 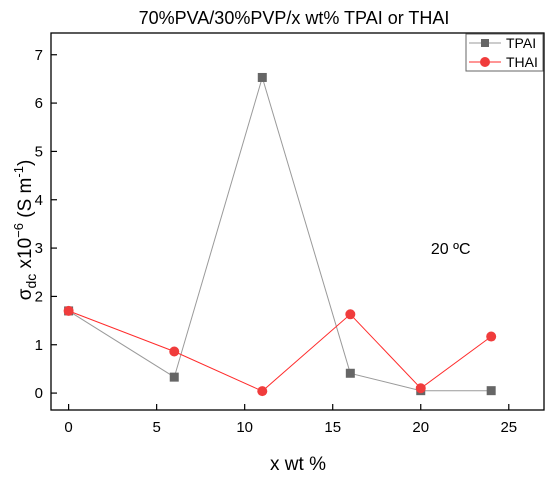 I want to click on y-tick-label: 1, so click(x=39, y=345).